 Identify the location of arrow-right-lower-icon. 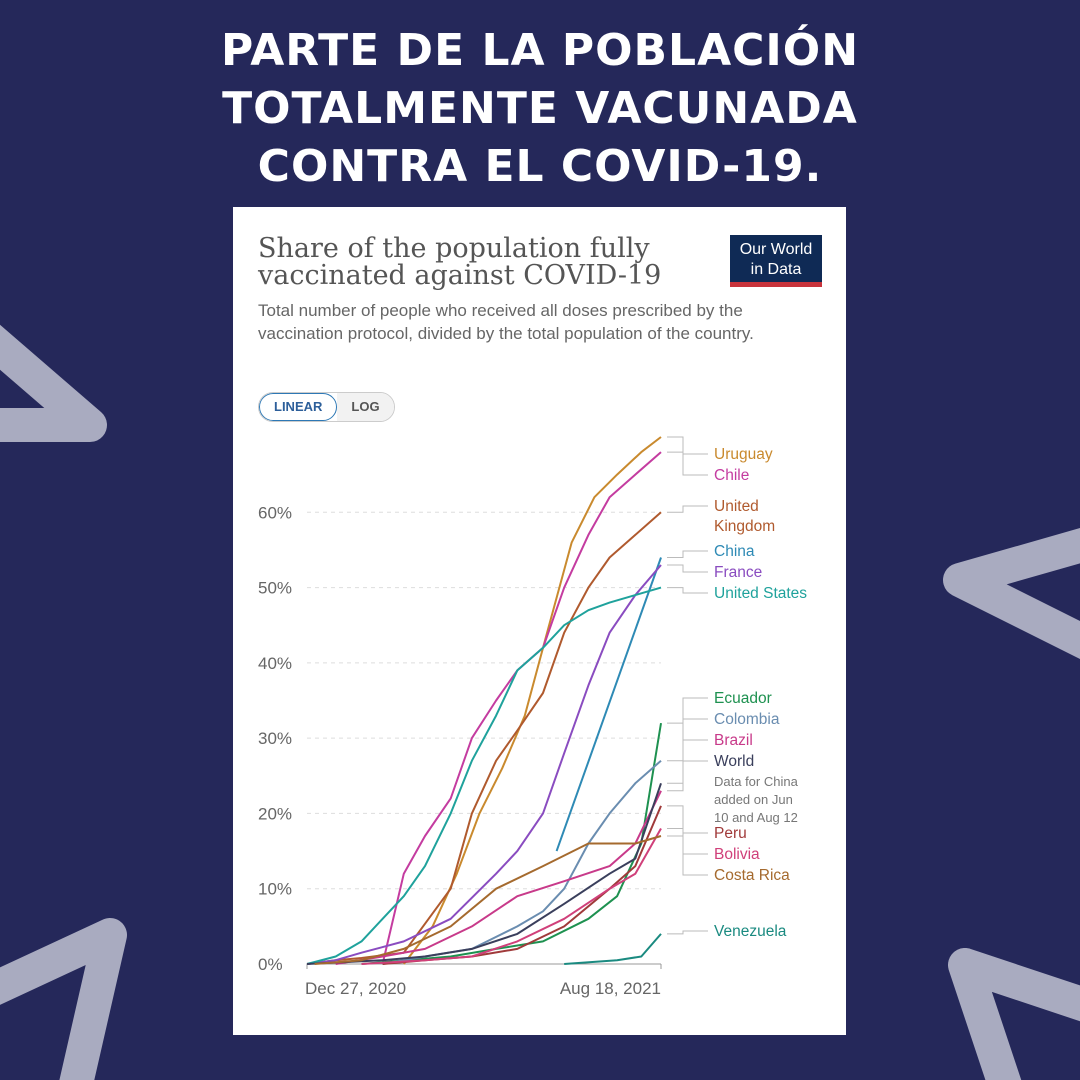
(1014, 1014).